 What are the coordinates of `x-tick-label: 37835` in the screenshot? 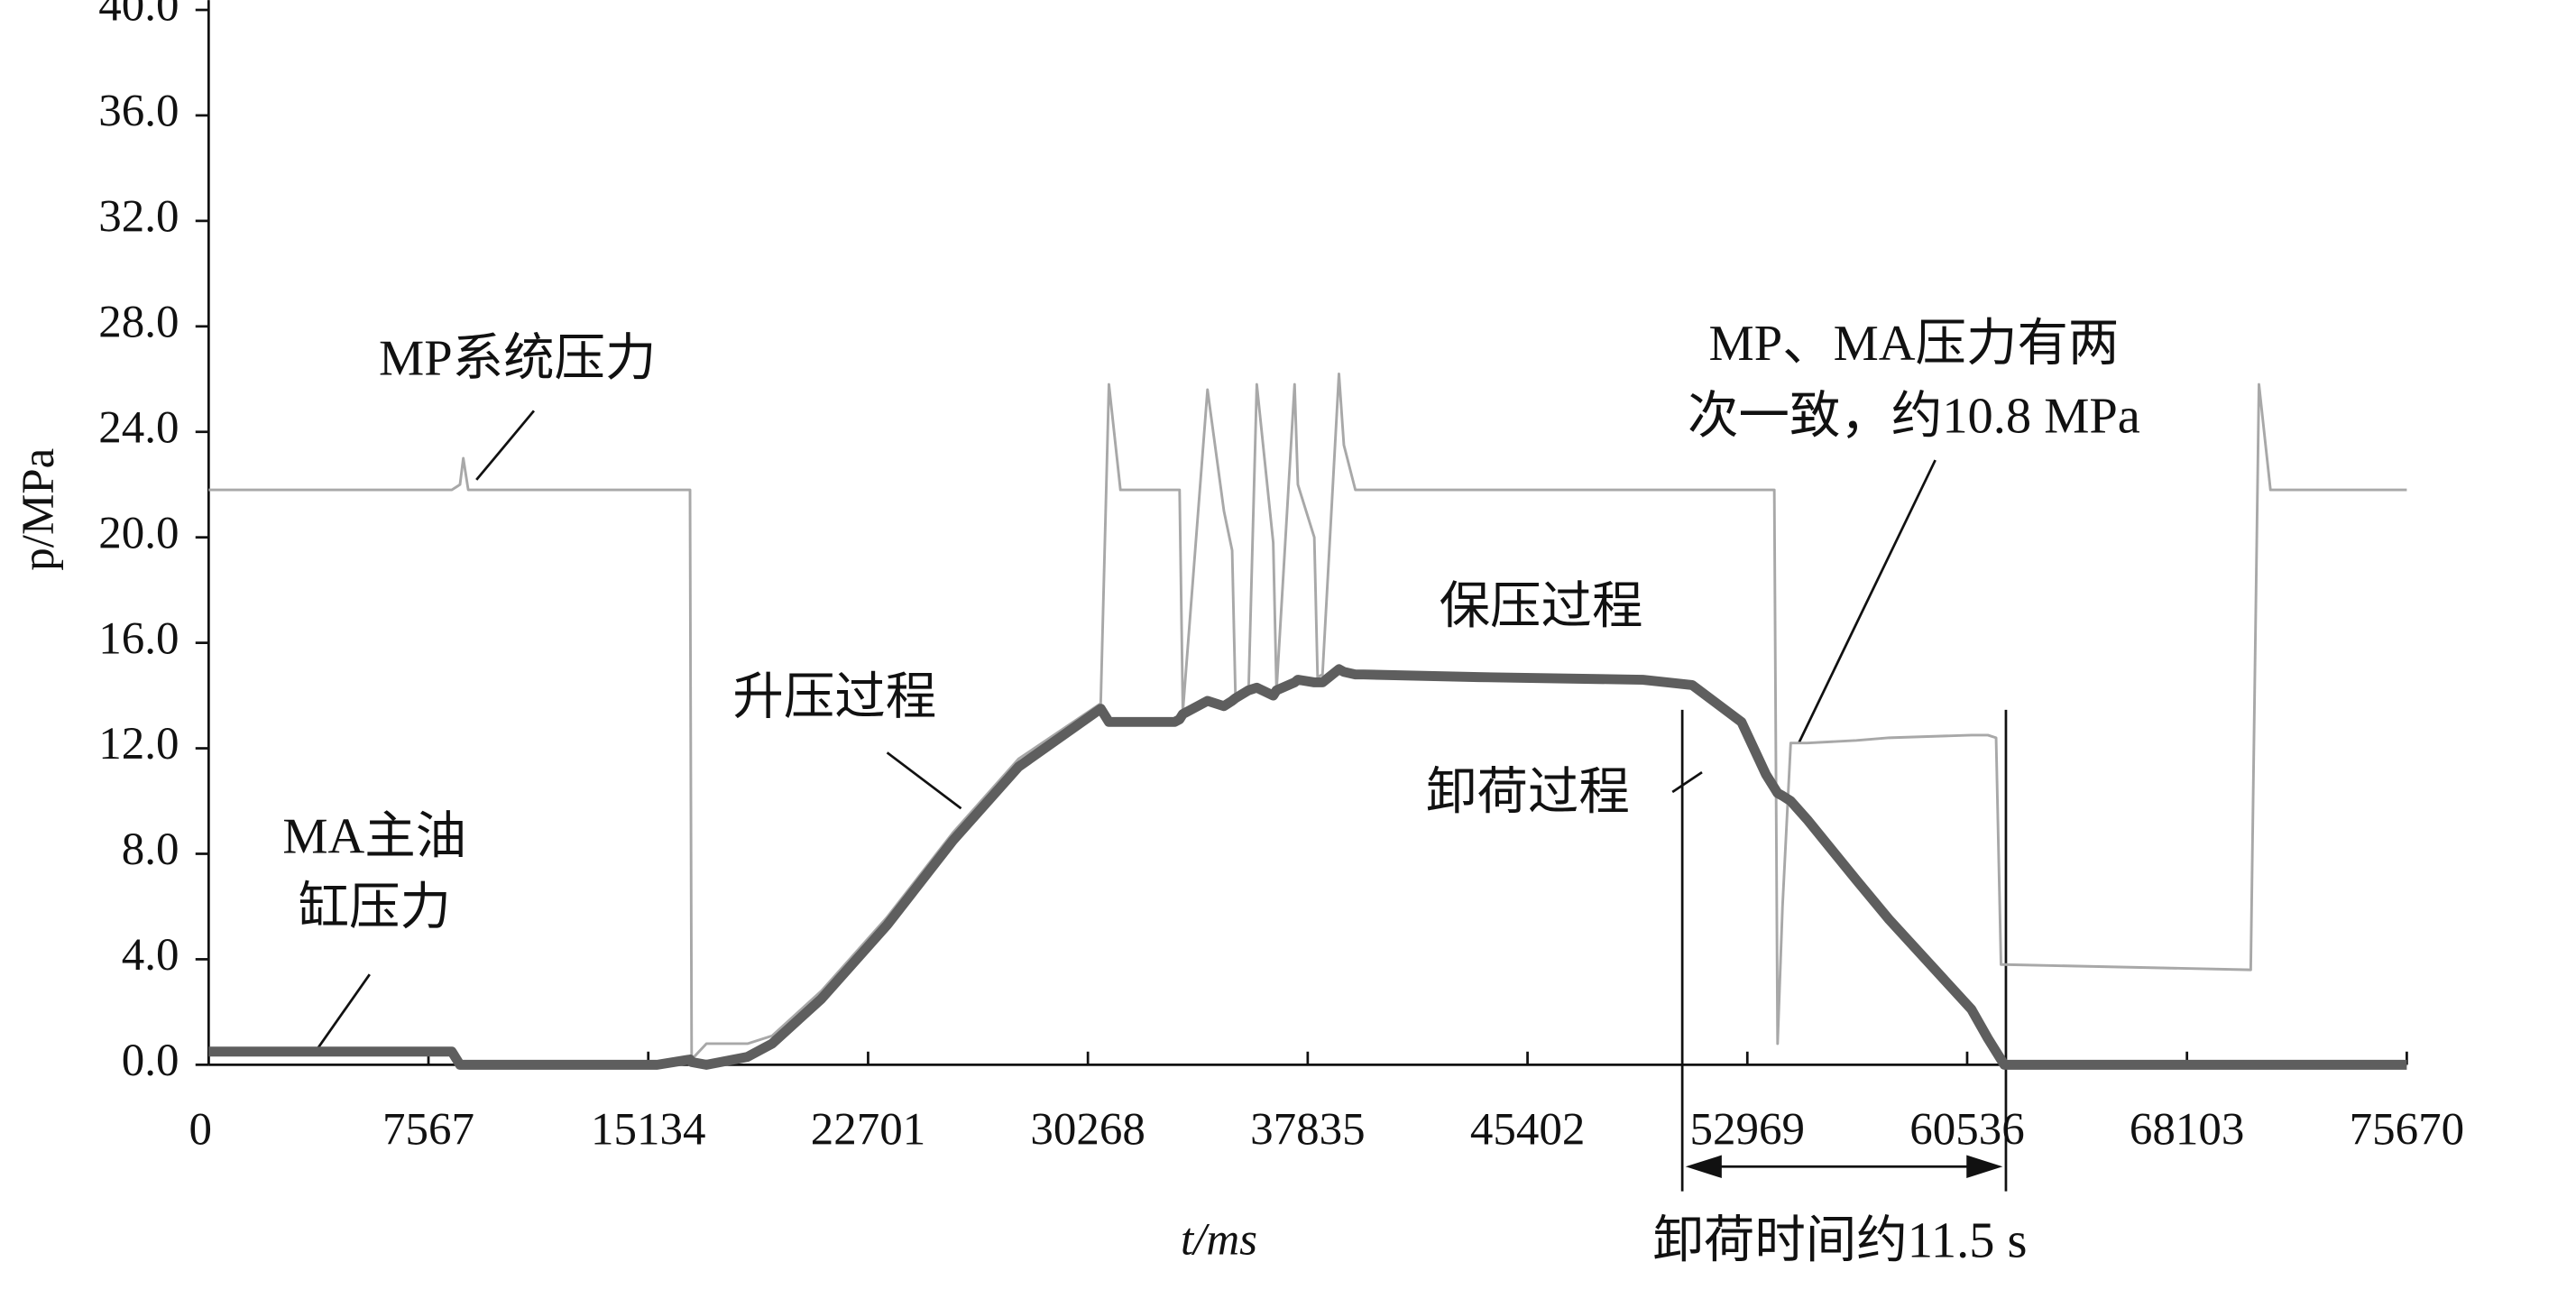 It's located at (1308, 1130).